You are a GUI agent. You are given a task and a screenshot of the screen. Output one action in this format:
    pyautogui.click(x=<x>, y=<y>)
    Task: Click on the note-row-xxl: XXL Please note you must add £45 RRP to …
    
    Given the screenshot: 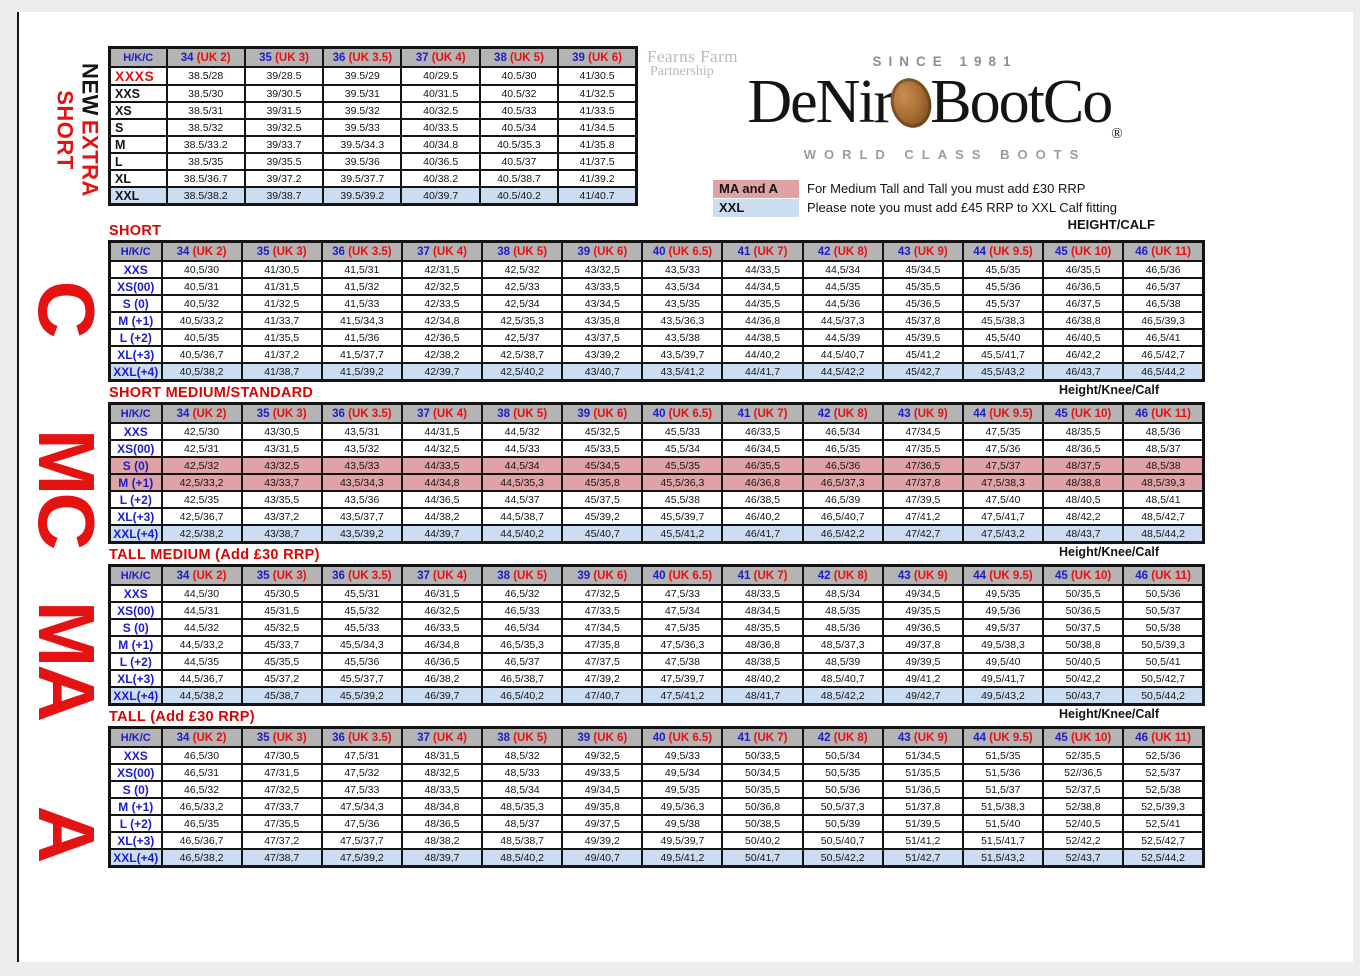 What is the action you would take?
    pyautogui.click(x=915, y=207)
    